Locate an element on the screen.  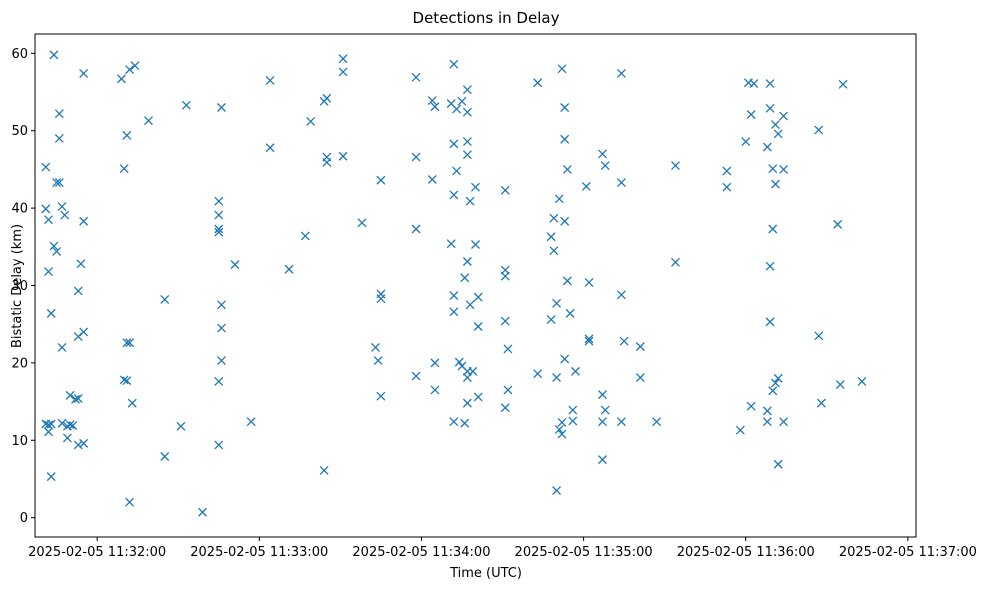
y-axis-label: Bistatic Delay (km) is located at coordinates (17, 286).